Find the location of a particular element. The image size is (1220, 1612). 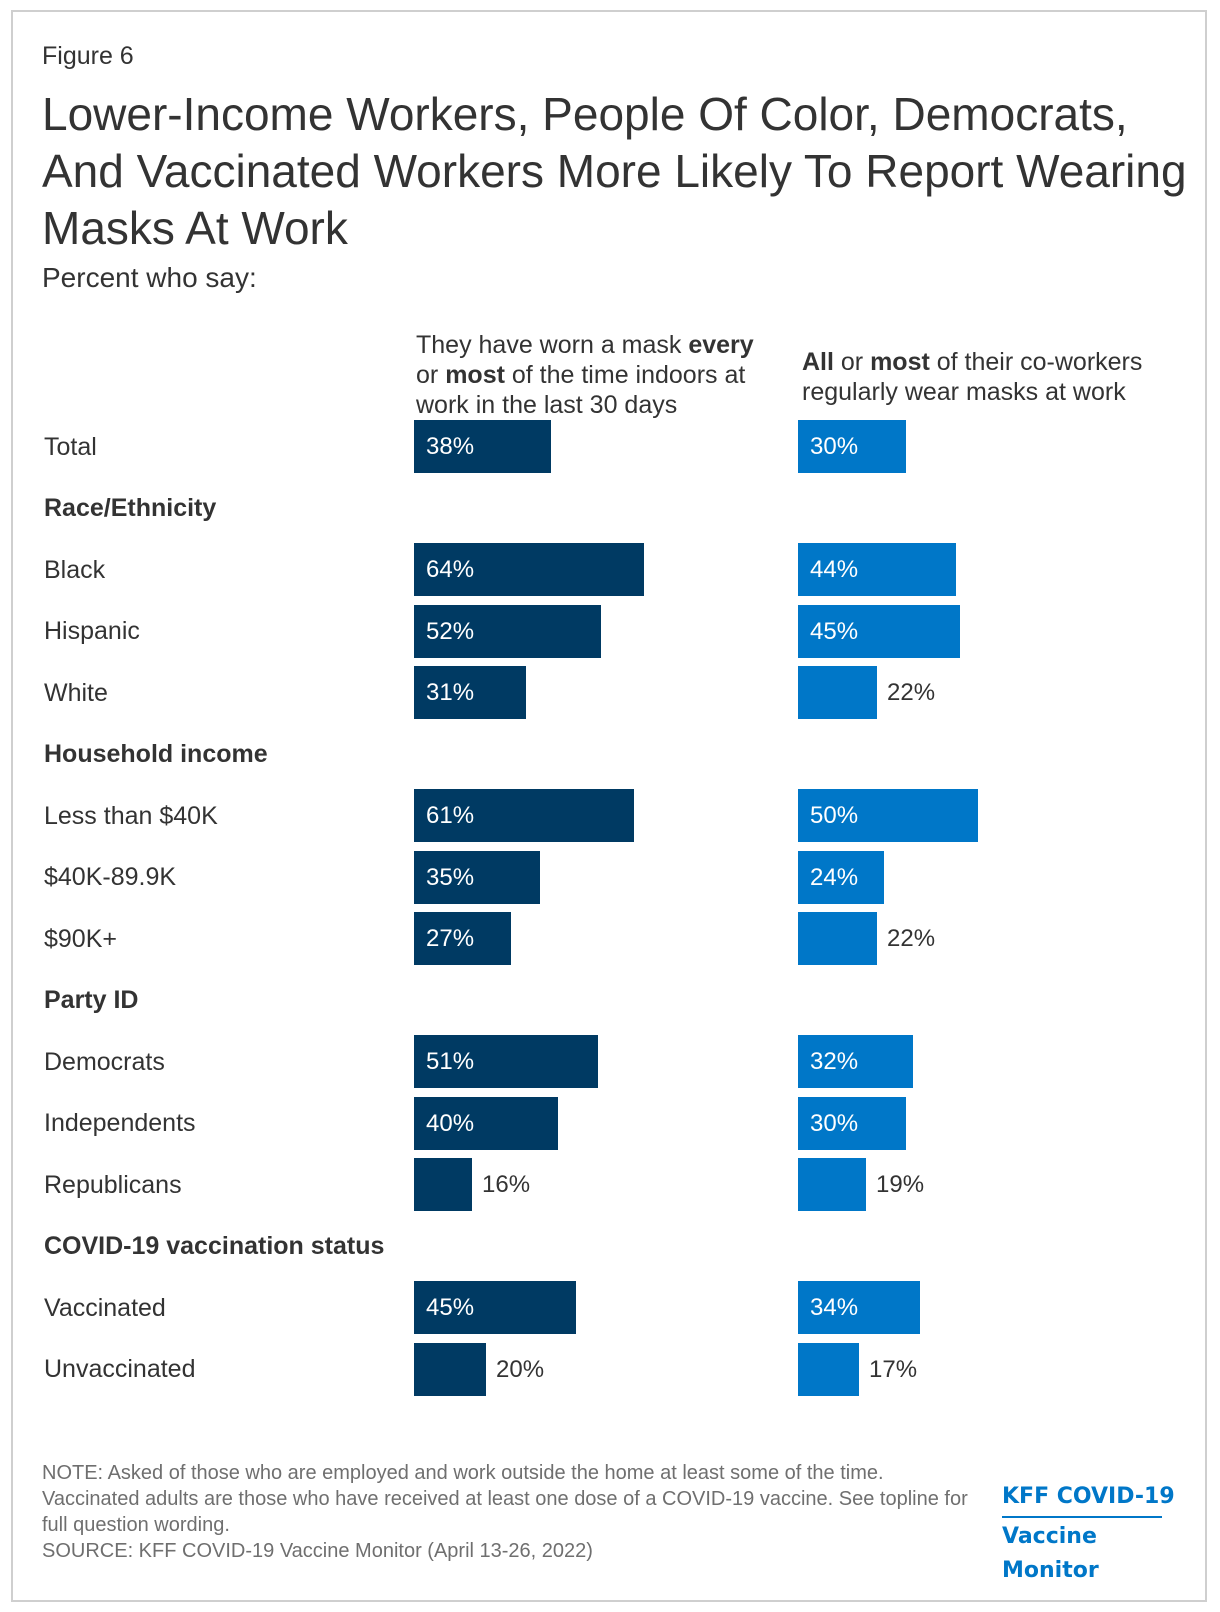

section-heading: Party ID is located at coordinates (91, 1000).